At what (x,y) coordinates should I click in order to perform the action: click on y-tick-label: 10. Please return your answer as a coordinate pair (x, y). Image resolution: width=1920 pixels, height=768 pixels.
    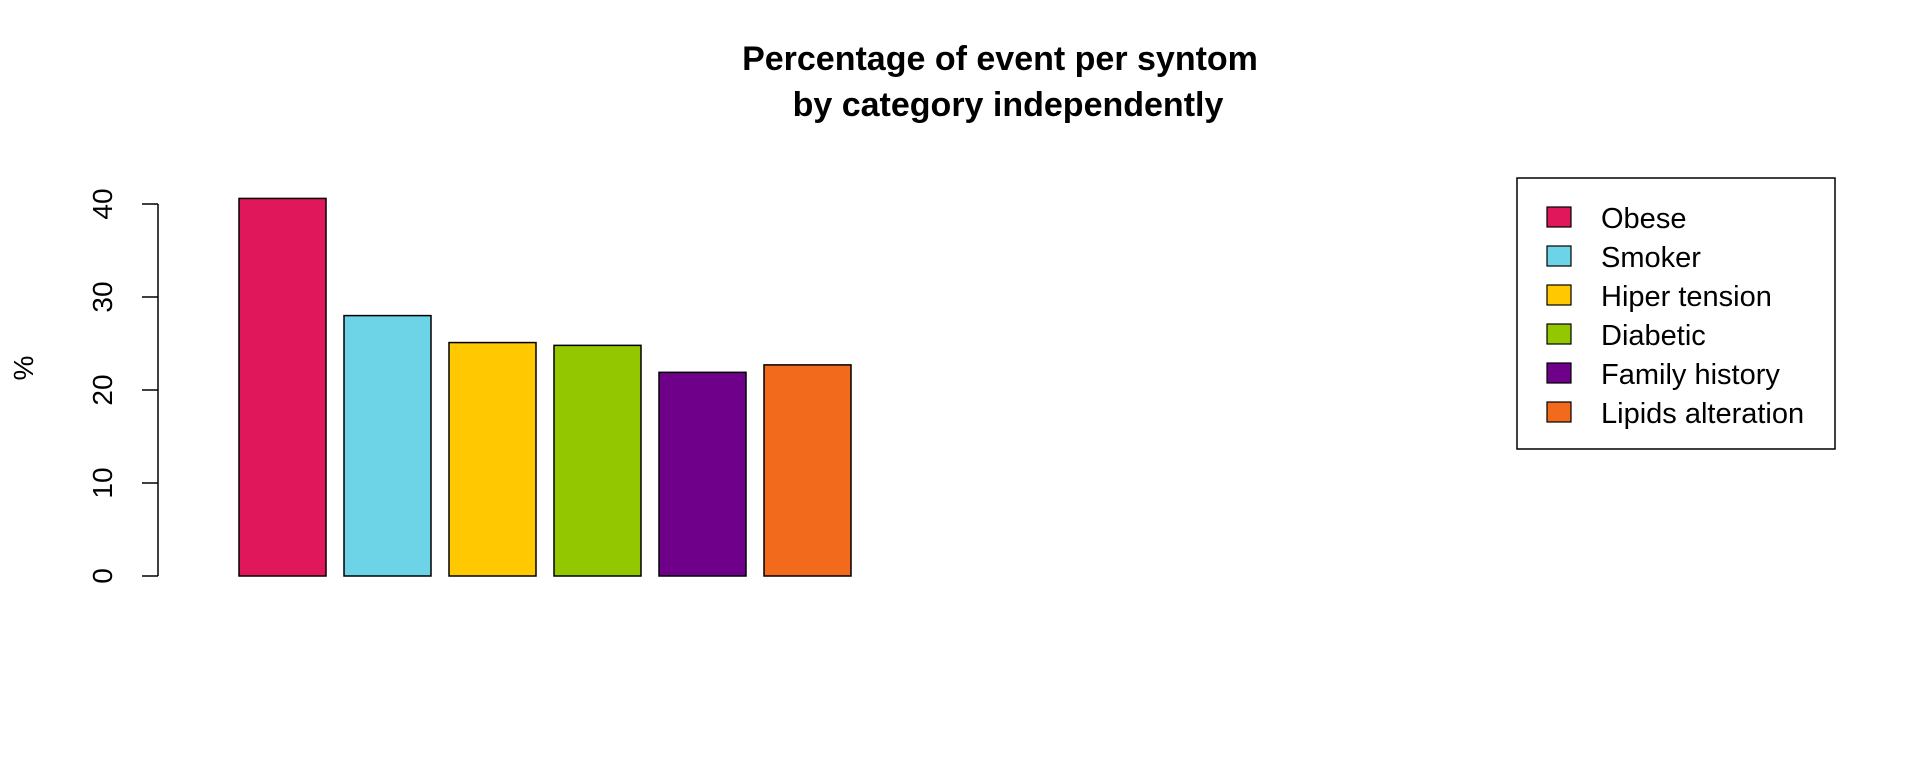
    Looking at the image, I should click on (102, 482).